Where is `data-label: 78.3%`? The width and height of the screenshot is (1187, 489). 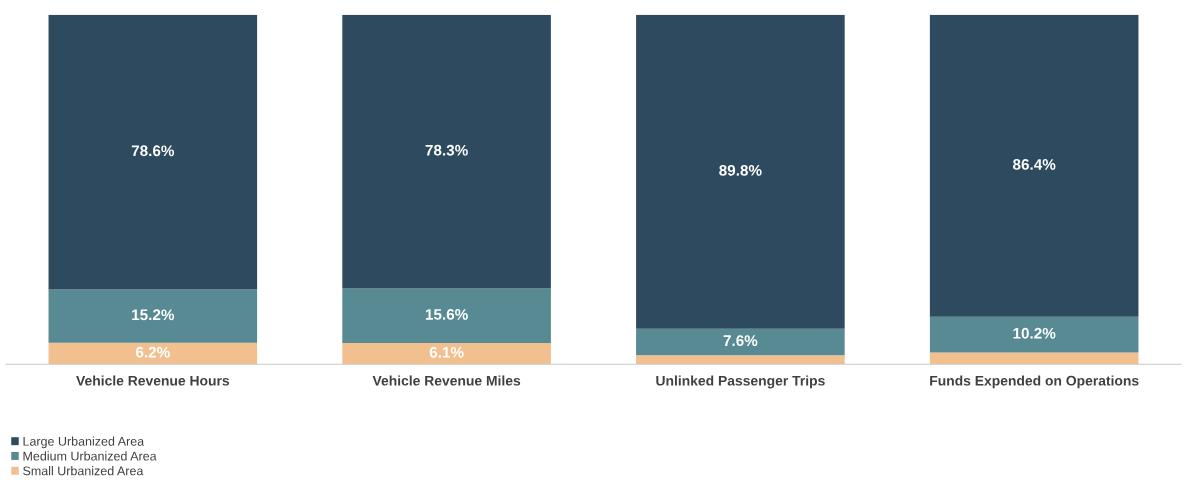 data-label: 78.3% is located at coordinates (446, 150).